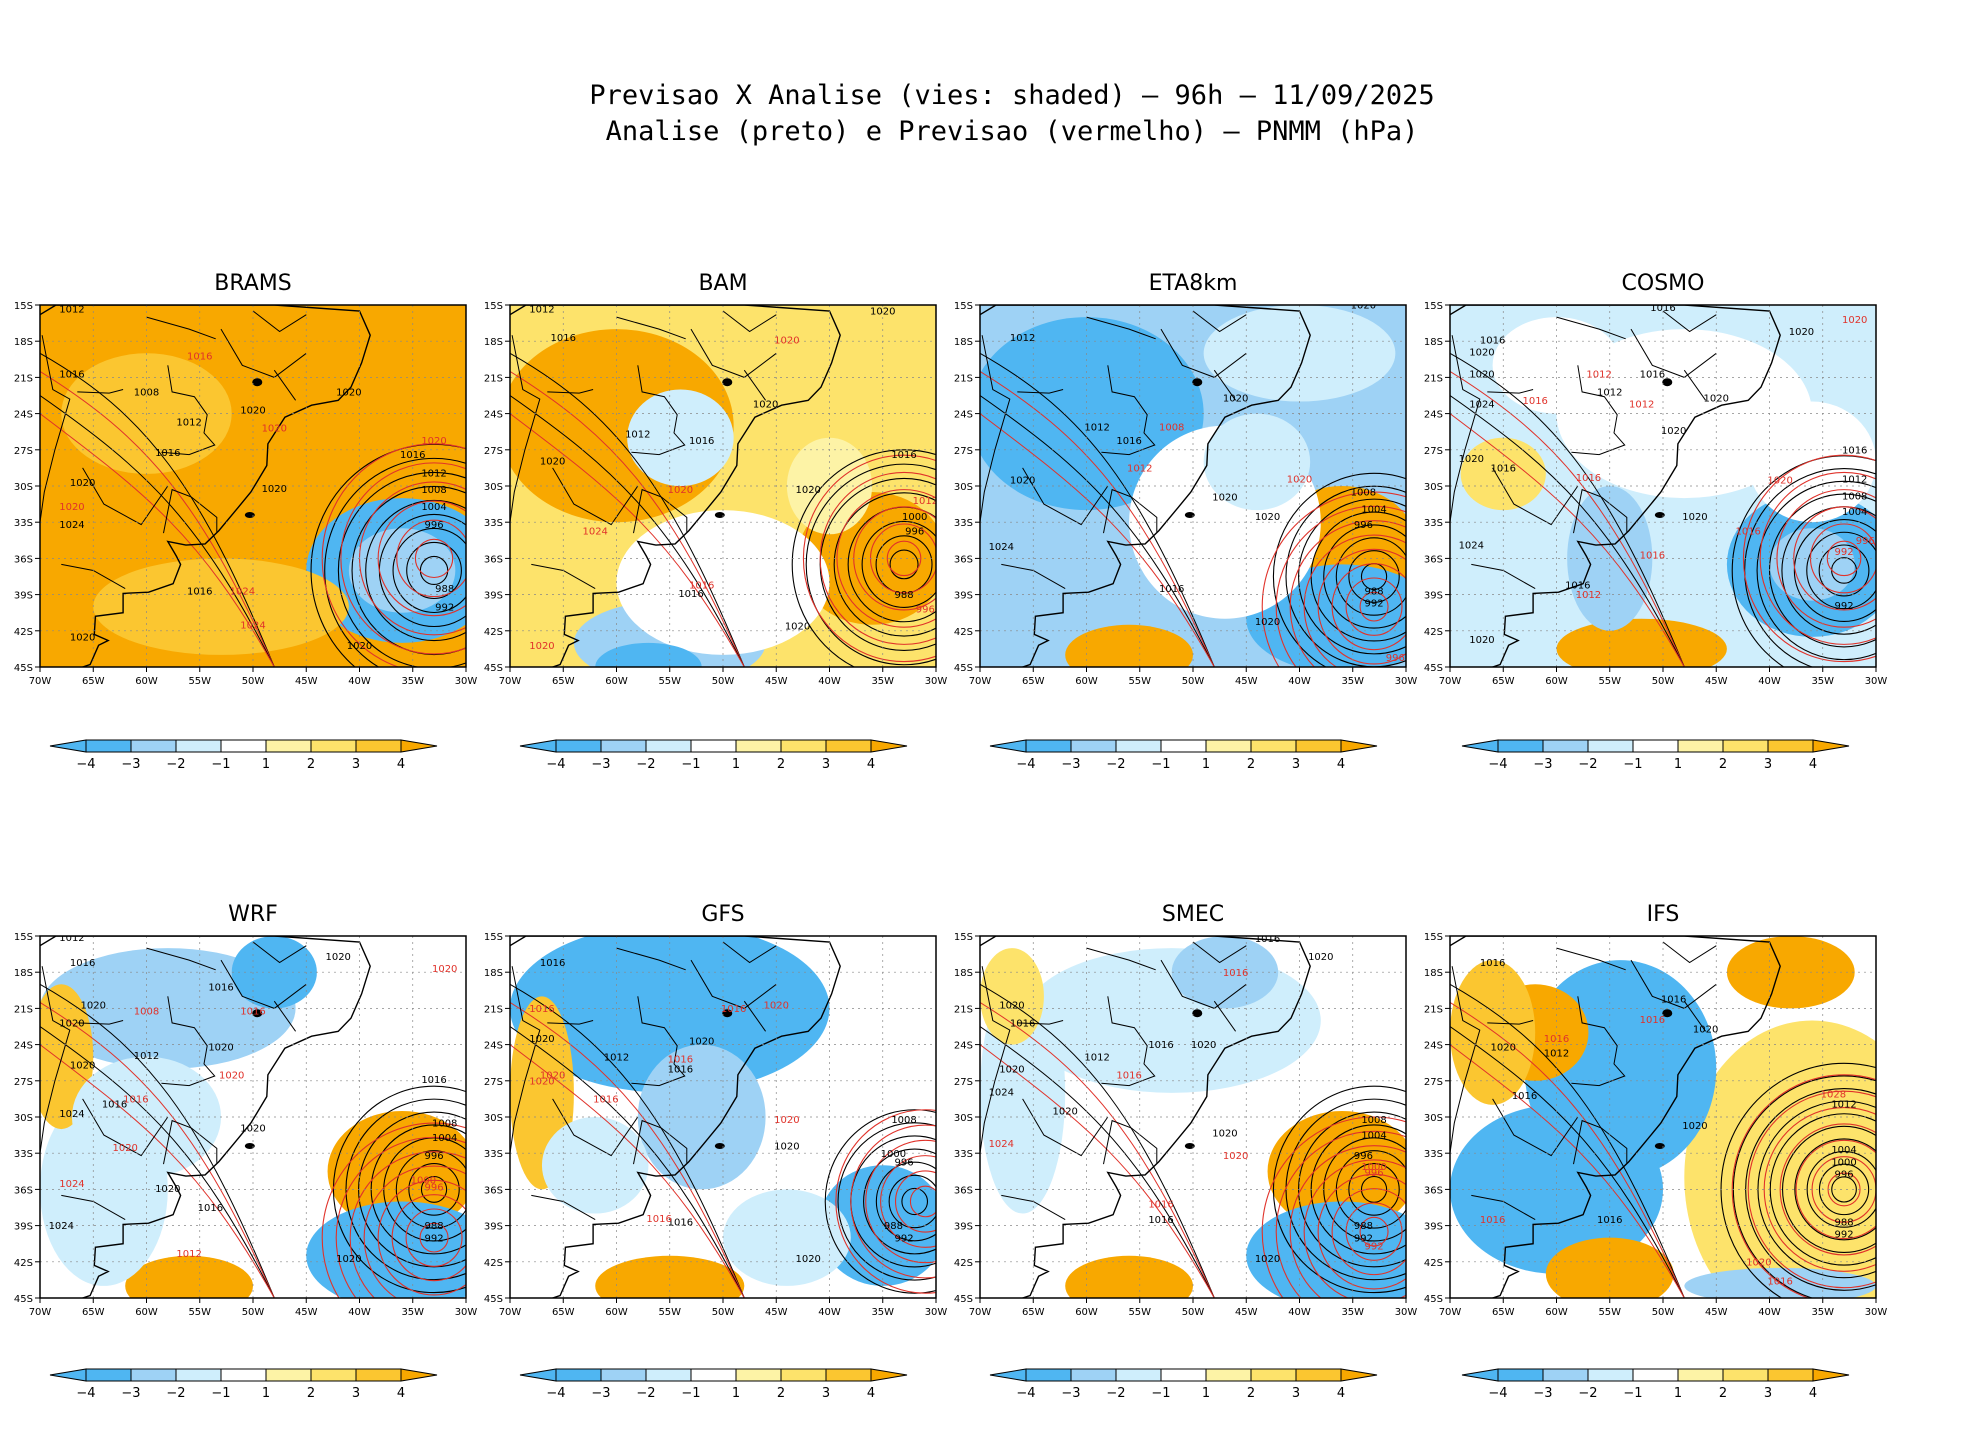 The width and height of the screenshot is (1964, 1436). What do you see at coordinates (1374, 592) in the screenshot?
I see `isobar-label: 988` at bounding box center [1374, 592].